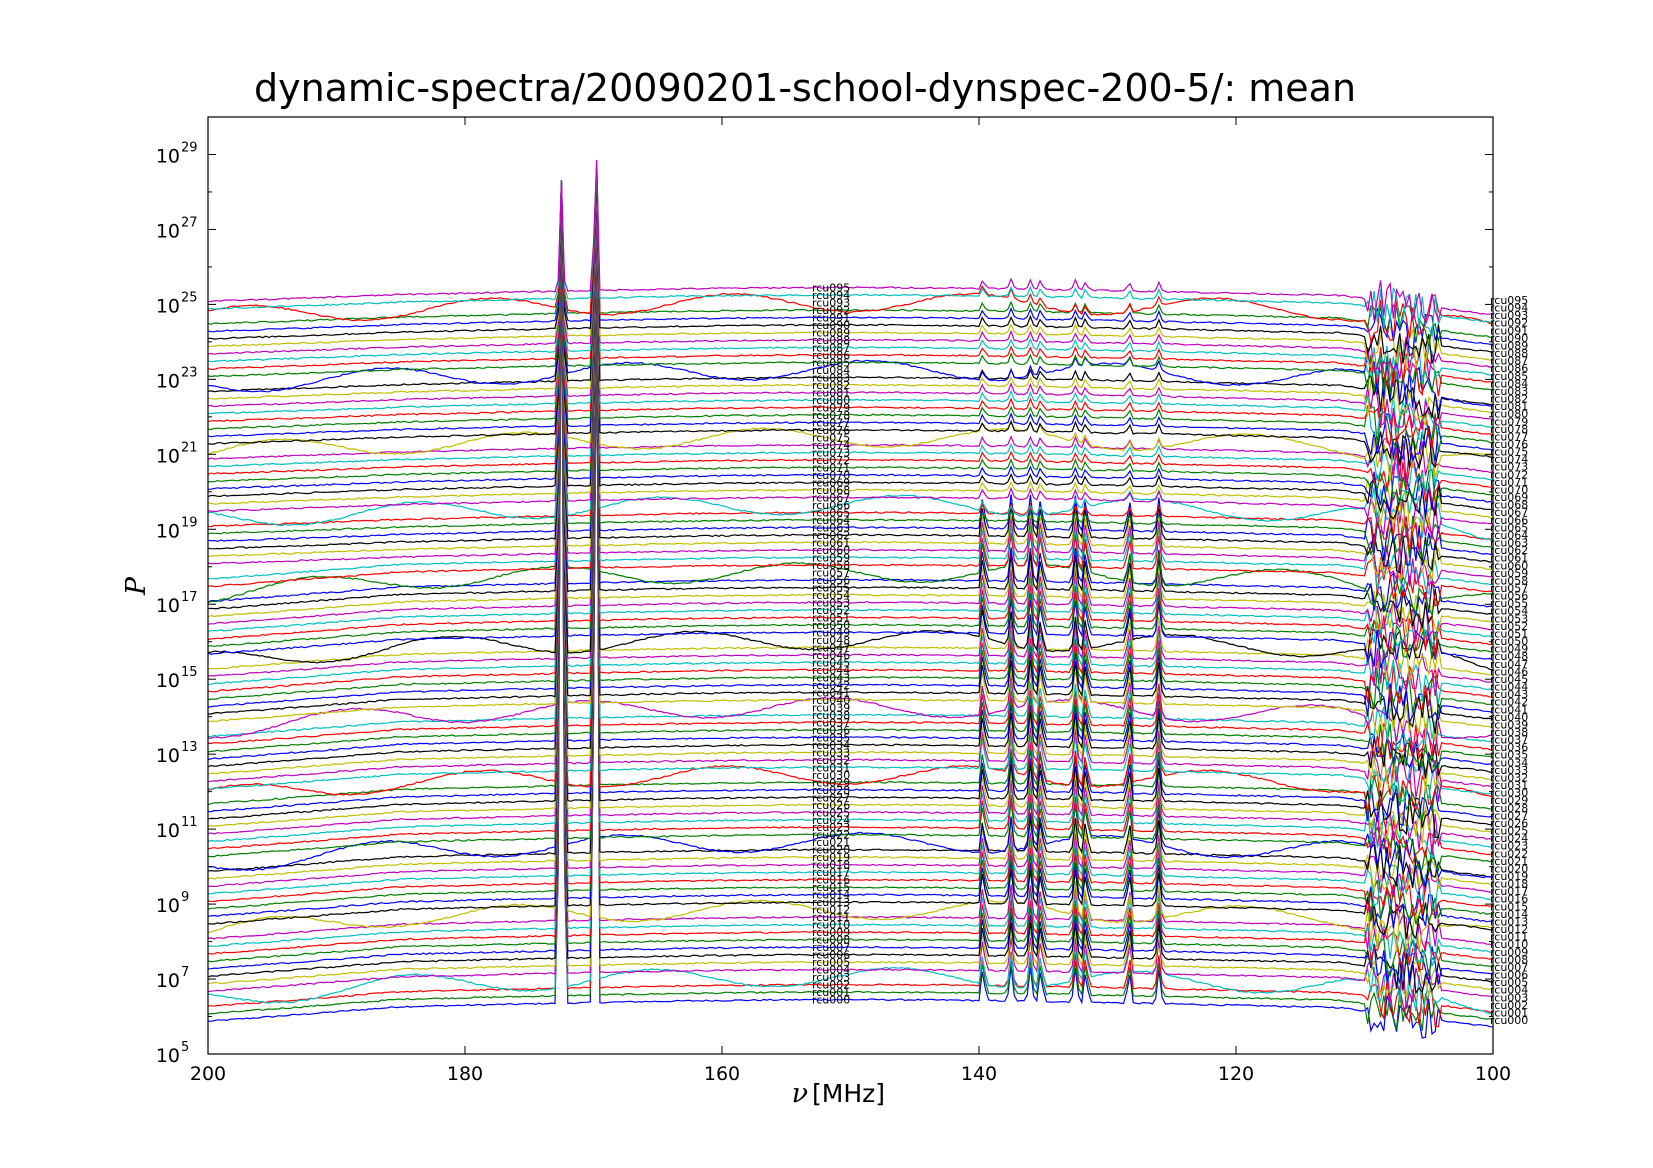 This screenshot has height=1168, width=1653. I want to click on series-end-label: rcu081, so click(1509, 406).